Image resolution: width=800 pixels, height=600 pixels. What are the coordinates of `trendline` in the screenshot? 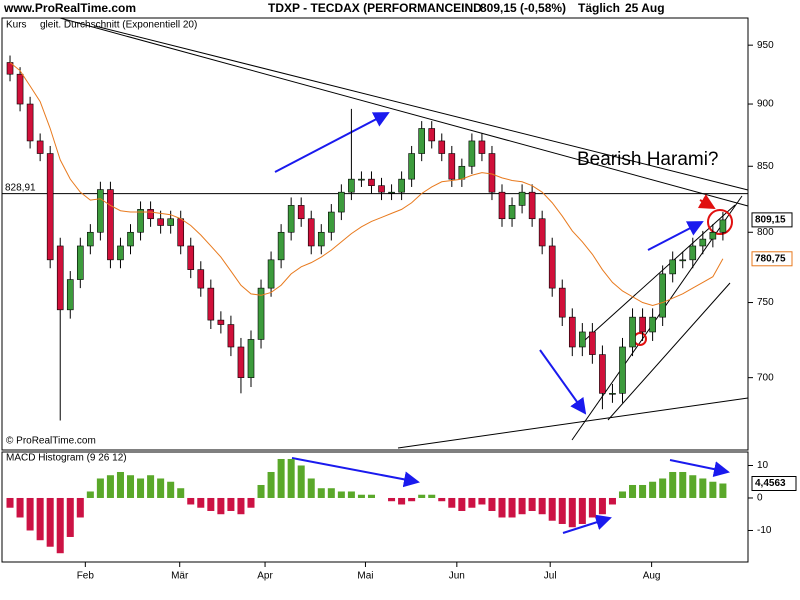 It's located at (669, 351).